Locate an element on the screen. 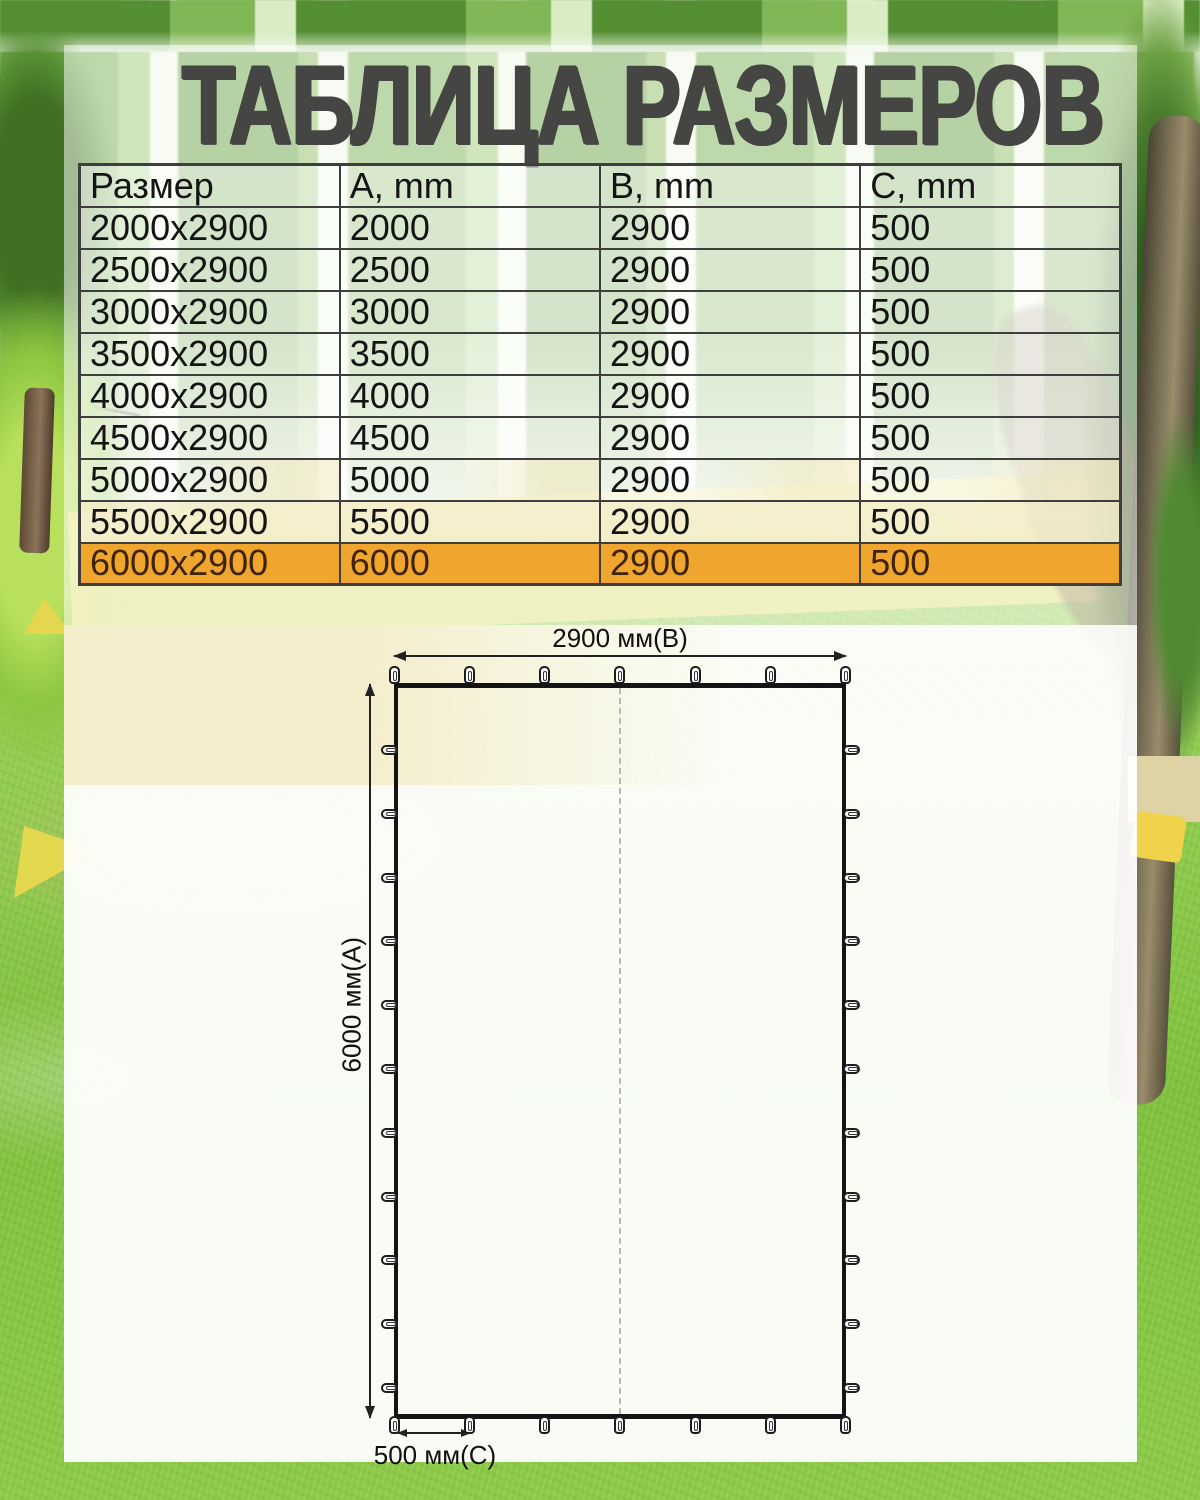 The width and height of the screenshot is (1200, 1500). grommet-spacing-label: 500 мм(C) is located at coordinates (435, 1455).